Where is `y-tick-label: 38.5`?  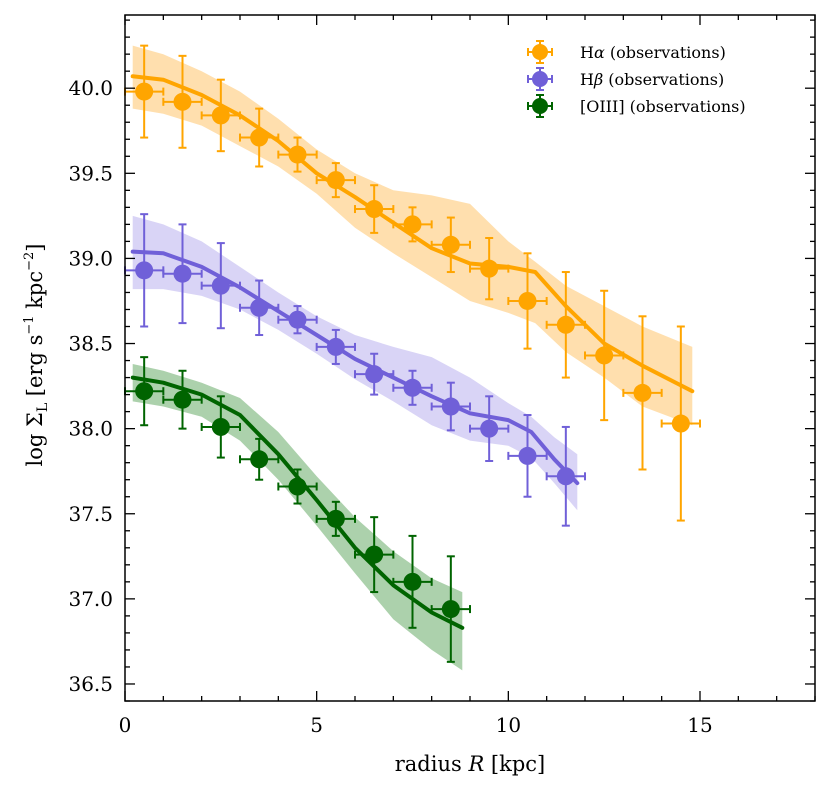 y-tick-label: 38.5 is located at coordinates (90, 344).